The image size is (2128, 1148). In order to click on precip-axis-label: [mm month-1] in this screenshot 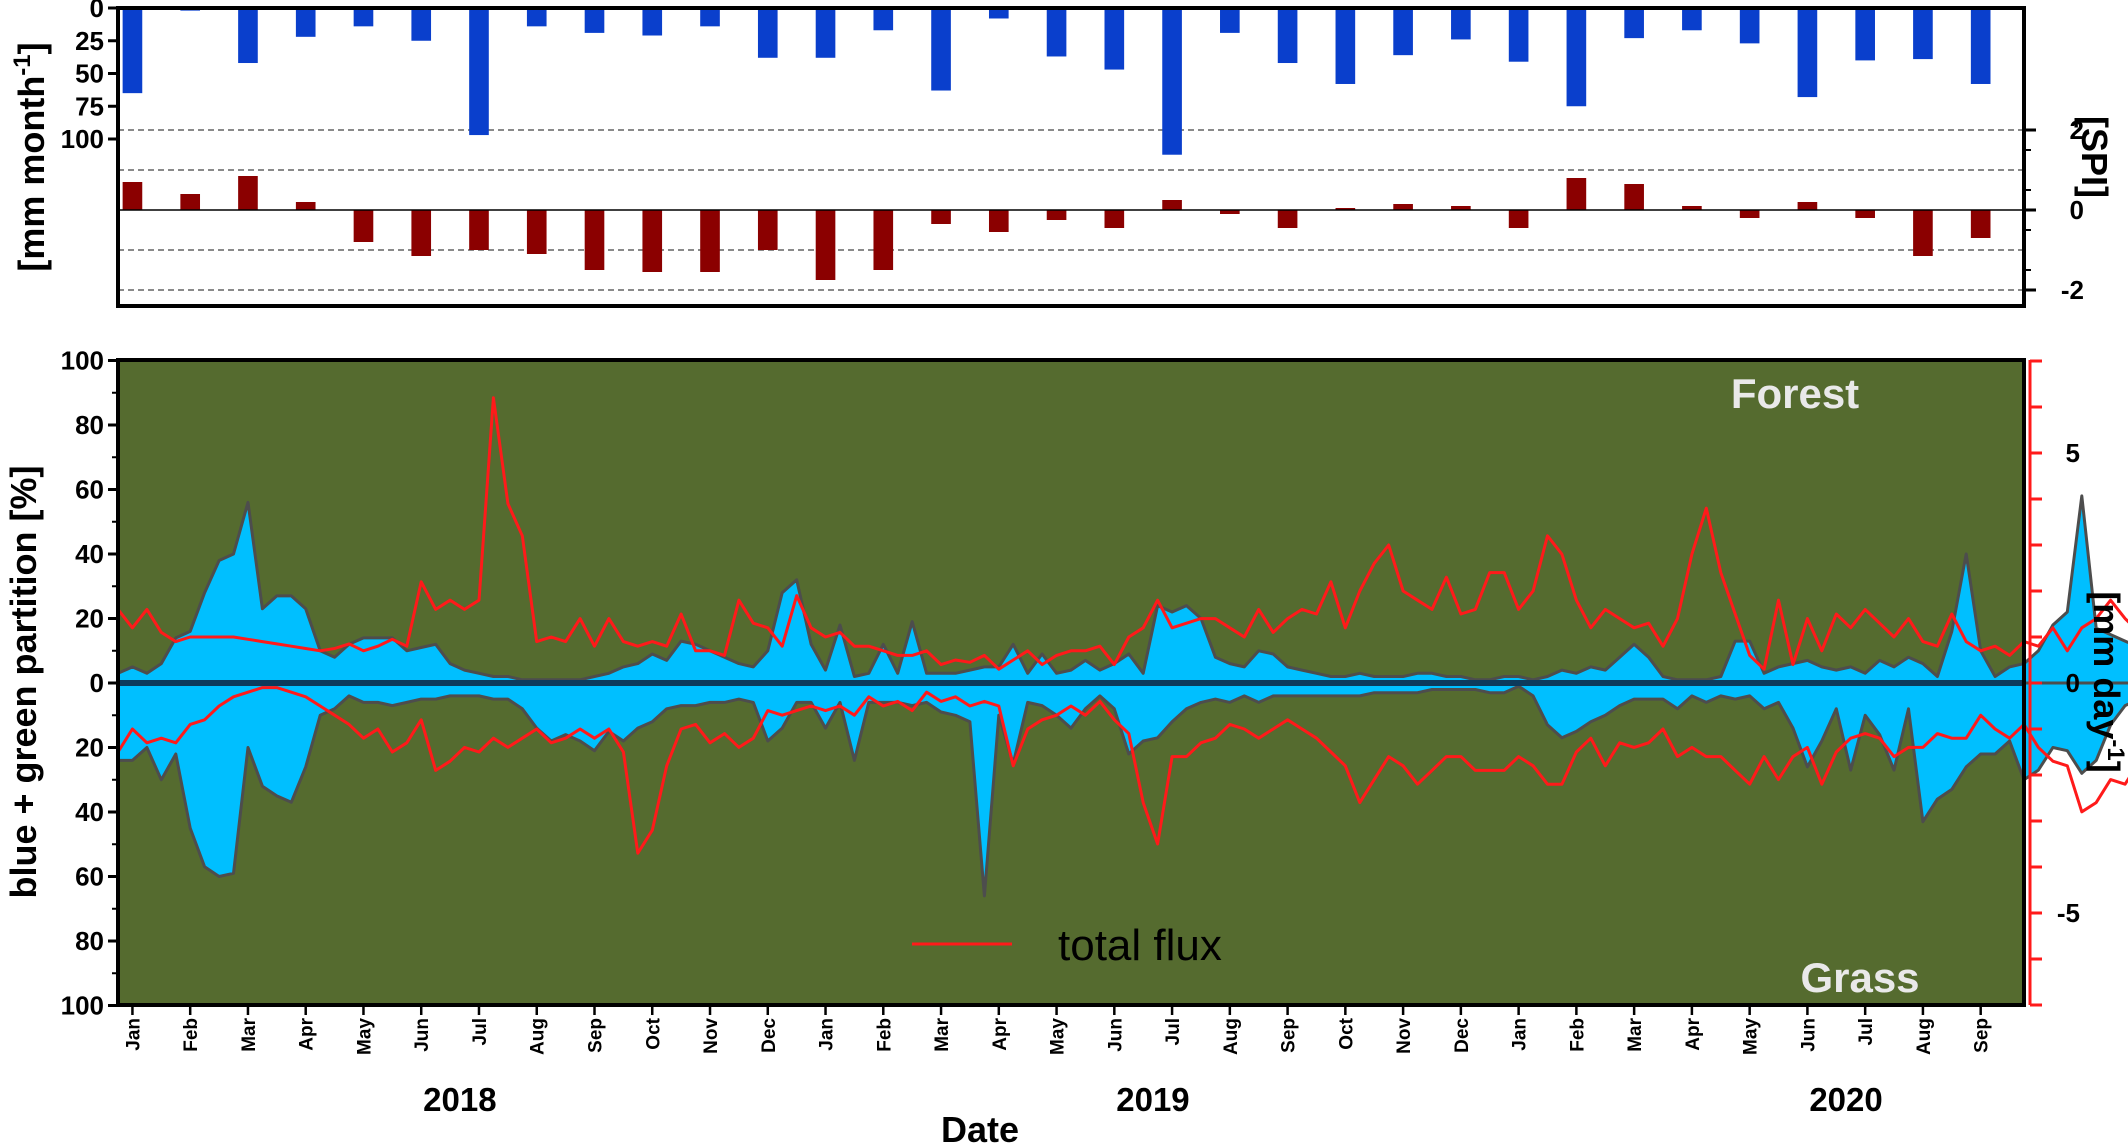, I will do `click(30, 156)`.